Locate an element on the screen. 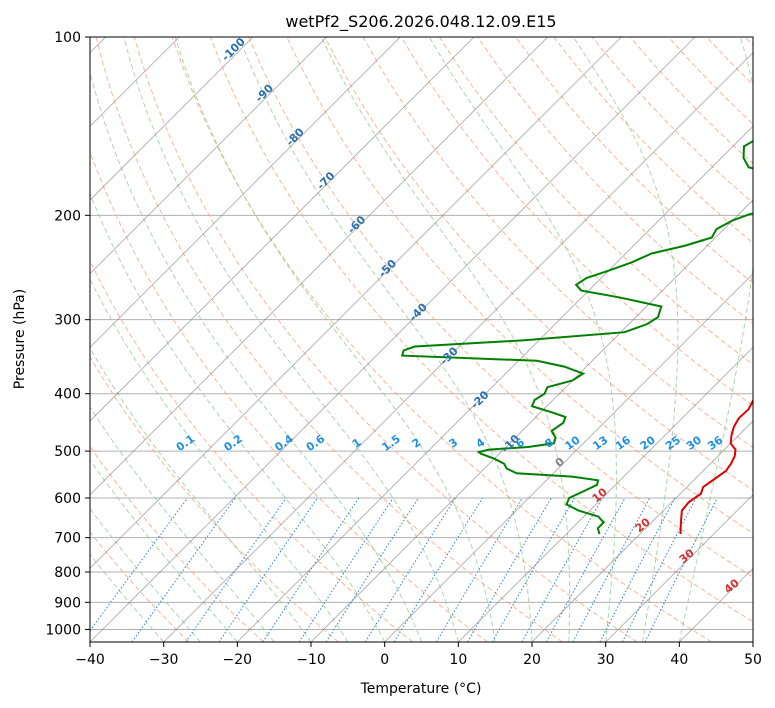 The image size is (775, 708). y-tick-label: 200 is located at coordinates (67, 216).